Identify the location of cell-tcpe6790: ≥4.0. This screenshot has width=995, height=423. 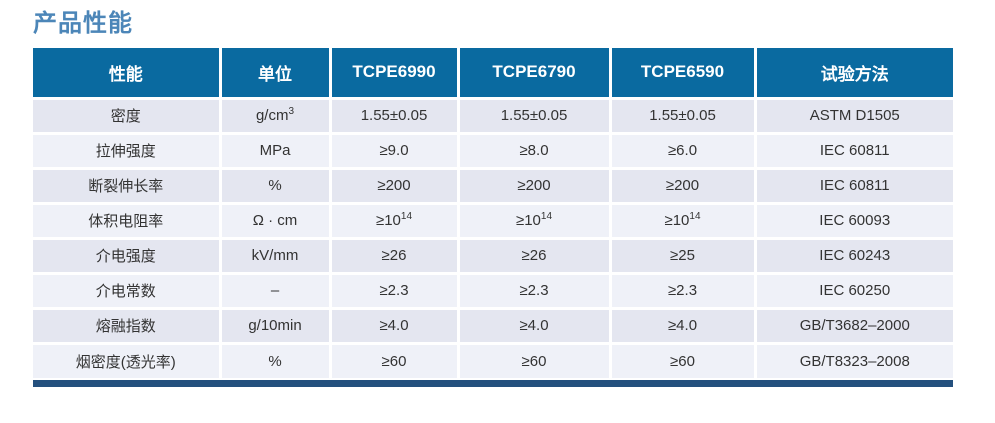
(535, 324).